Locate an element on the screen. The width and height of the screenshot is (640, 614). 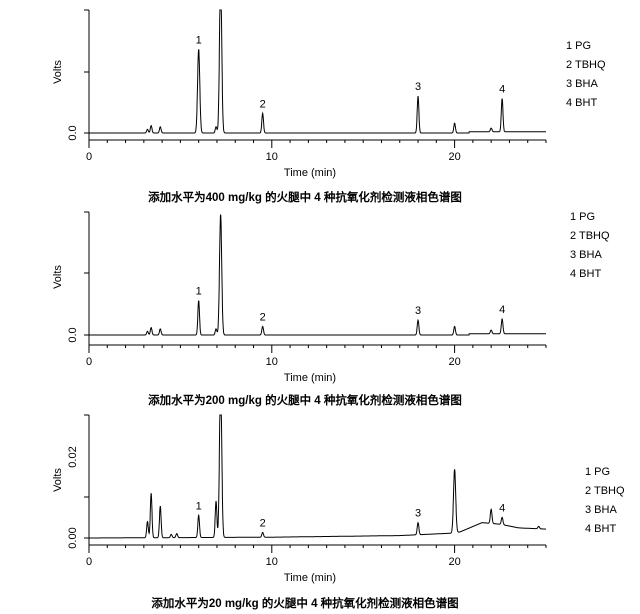
y-tick-label: 0.00 is located at coordinates (73, 537).